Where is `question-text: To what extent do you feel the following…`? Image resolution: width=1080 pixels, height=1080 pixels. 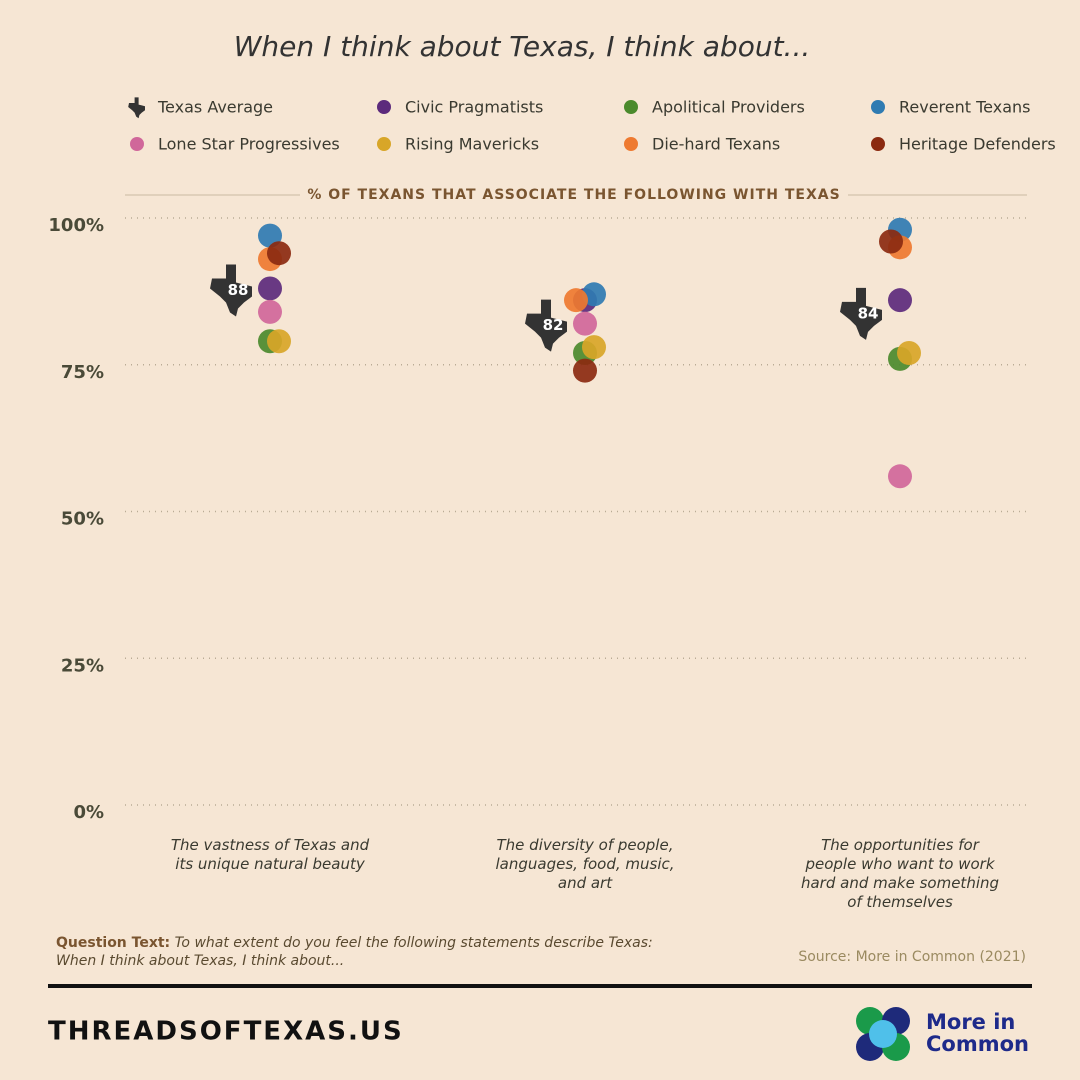 question-text: To what extent do you feel the following… is located at coordinates (354, 952).